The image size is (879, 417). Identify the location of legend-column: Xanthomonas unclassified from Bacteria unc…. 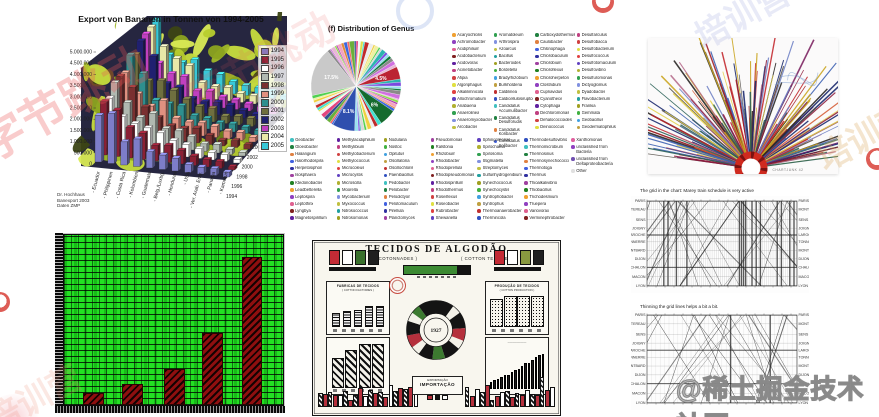
(593, 180).